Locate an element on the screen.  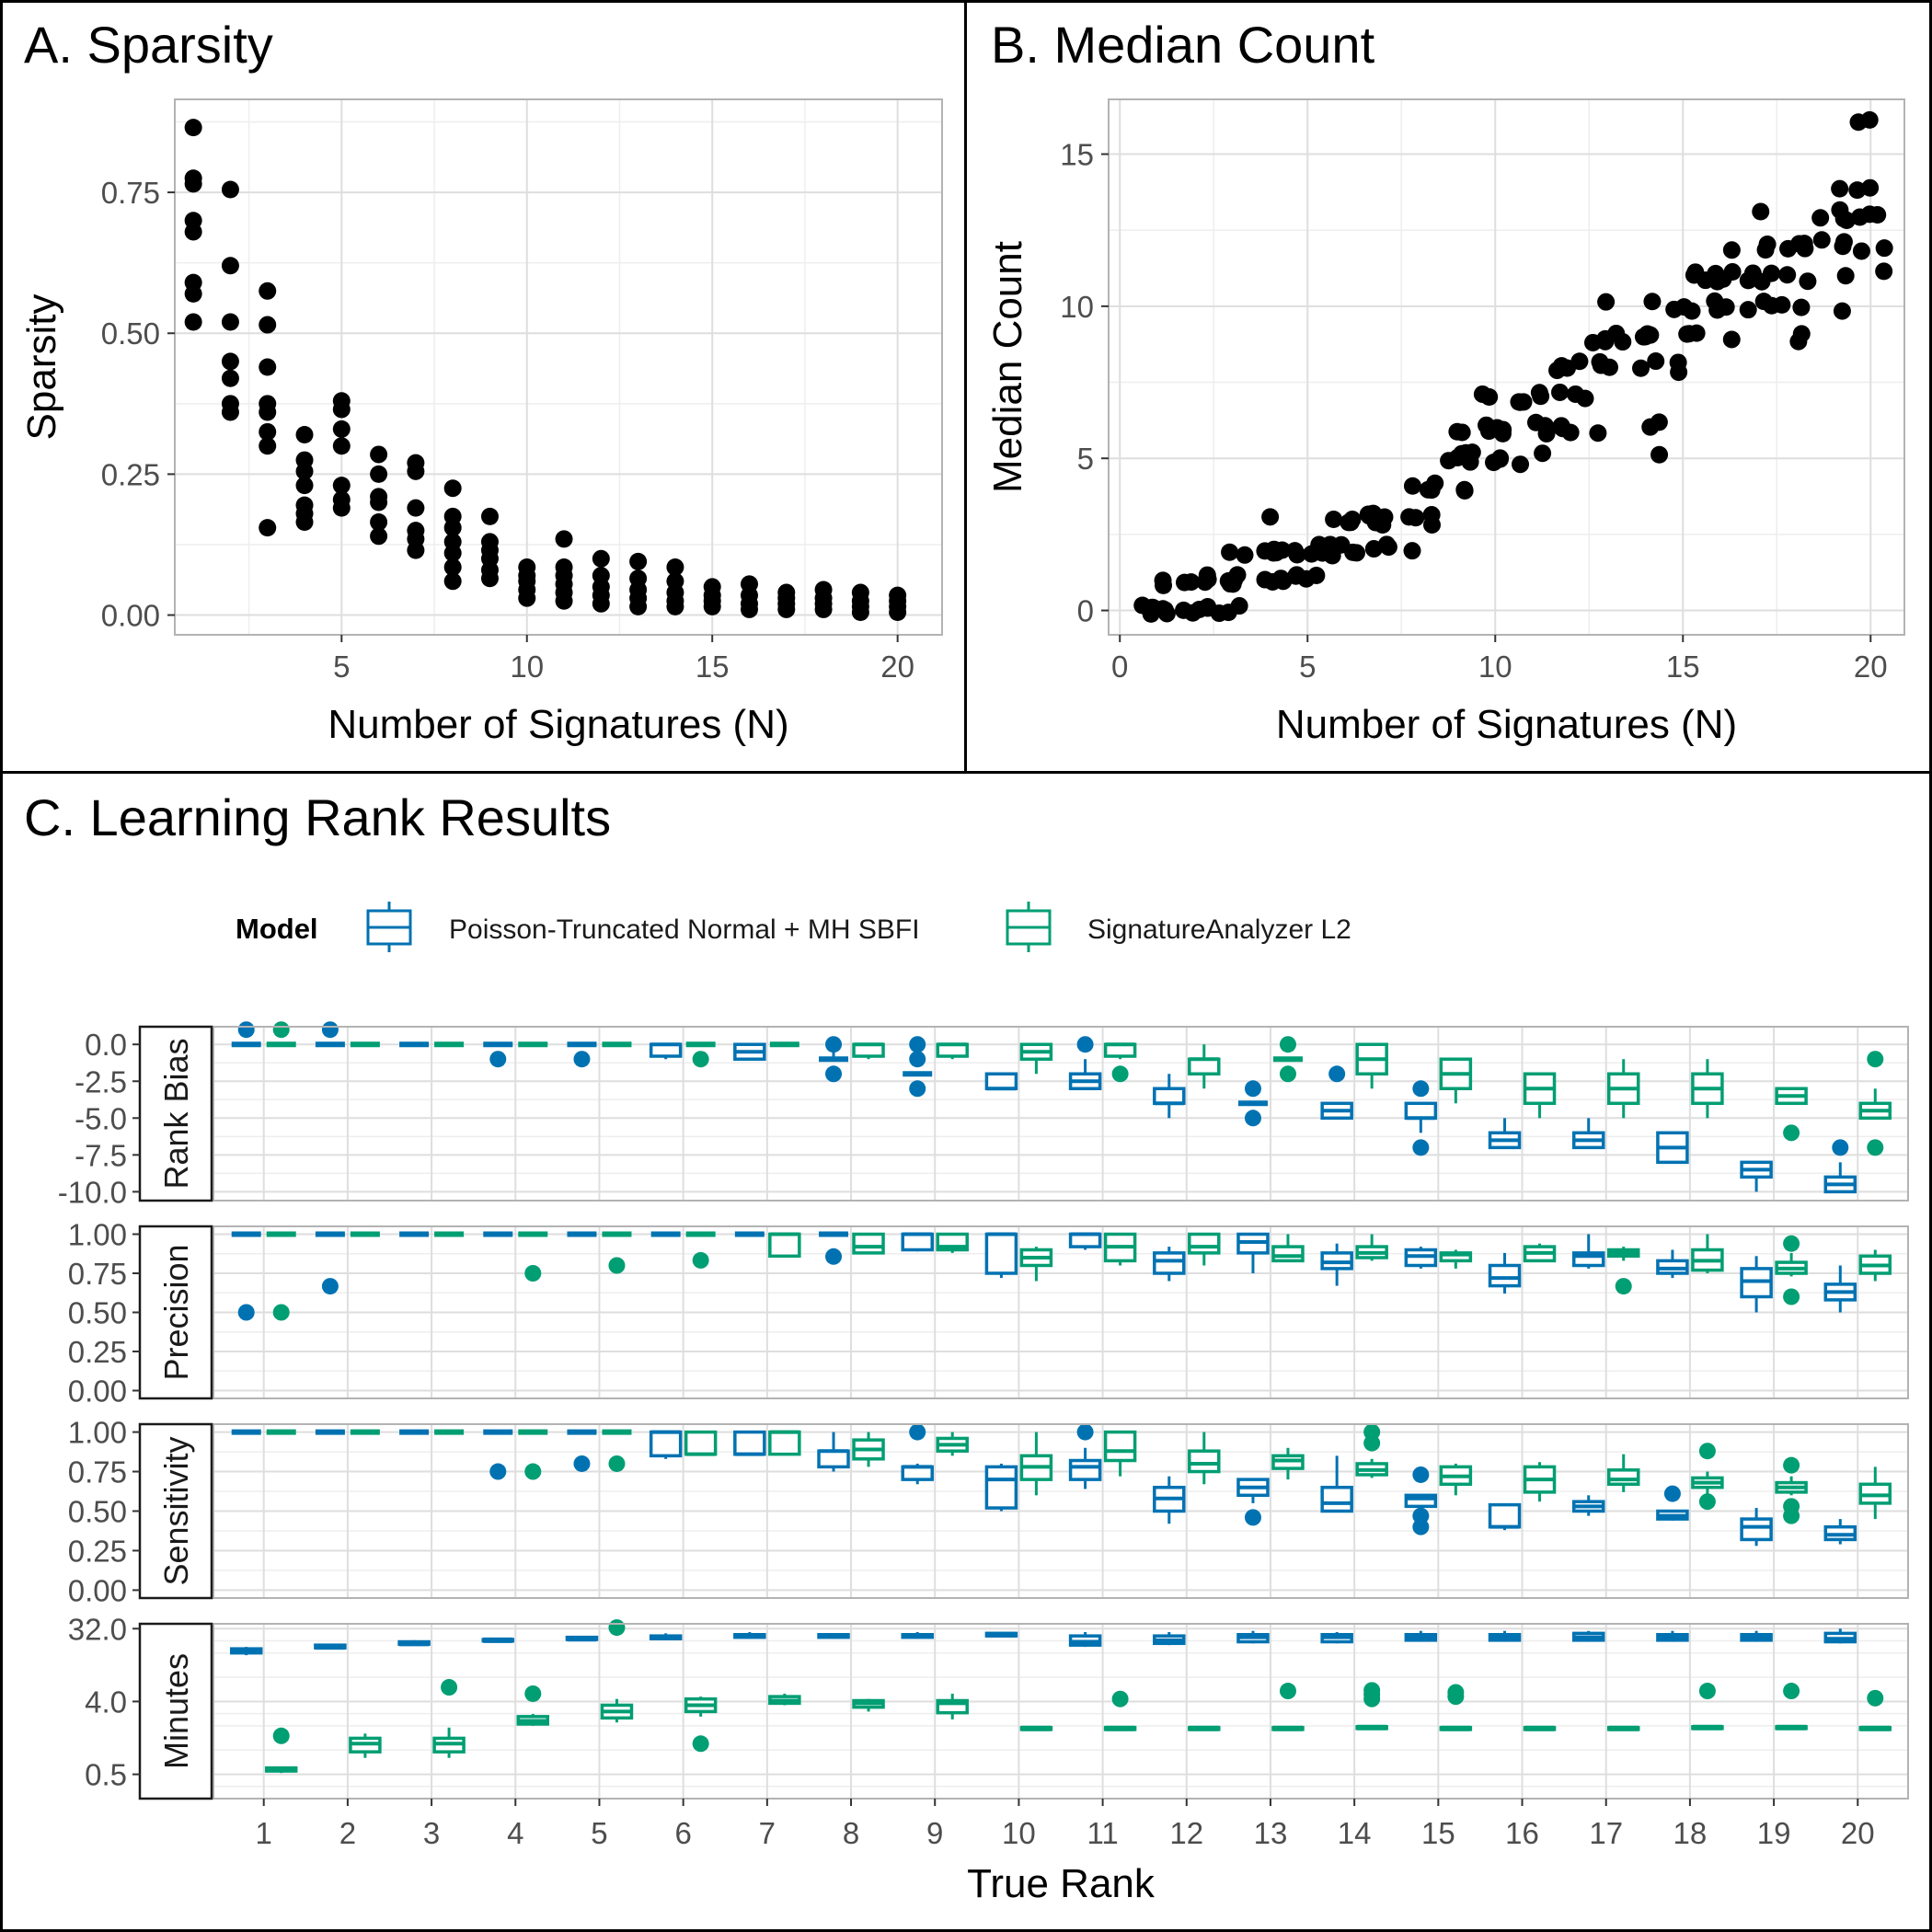
facet-strip-label: Rank Bias is located at coordinates (176, 1113).